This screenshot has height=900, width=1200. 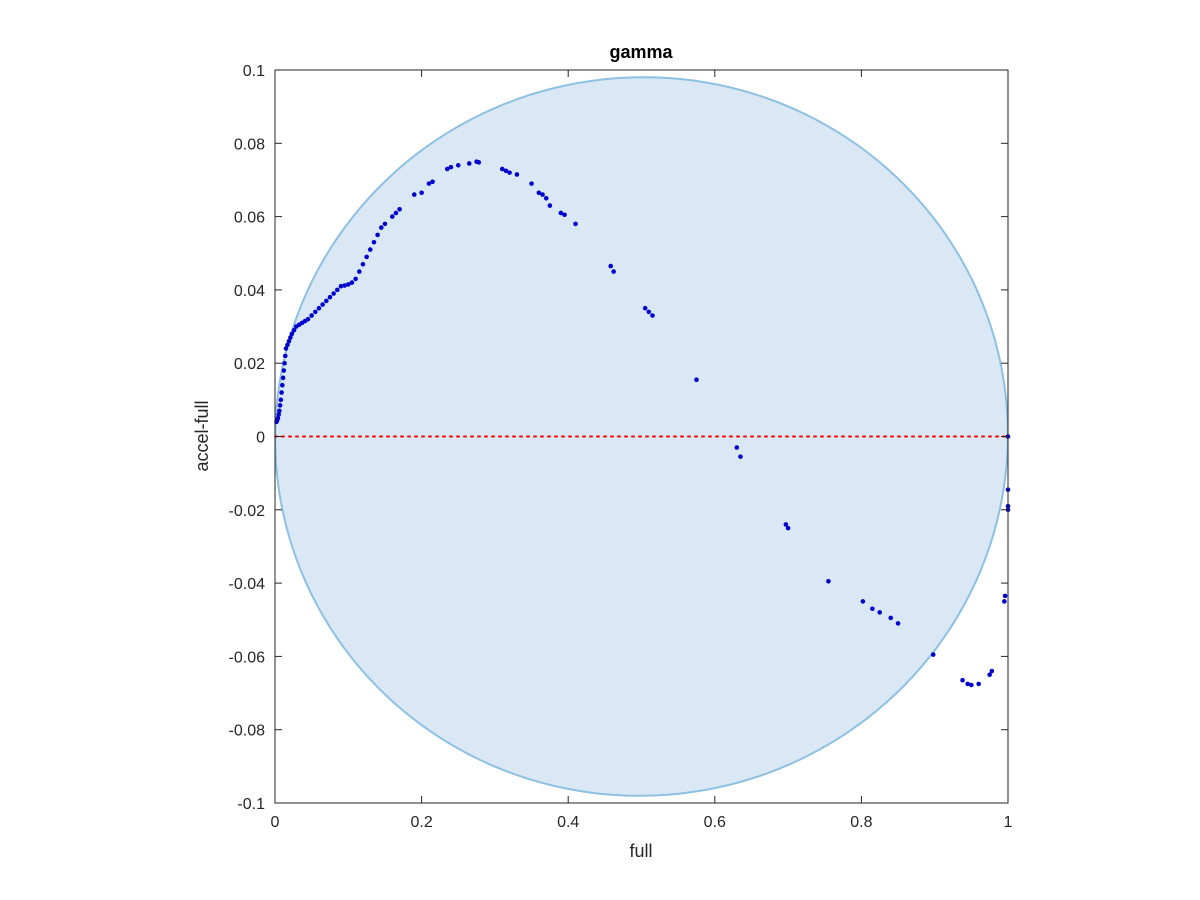 I want to click on y-axis-label: accel-full, so click(x=202, y=435).